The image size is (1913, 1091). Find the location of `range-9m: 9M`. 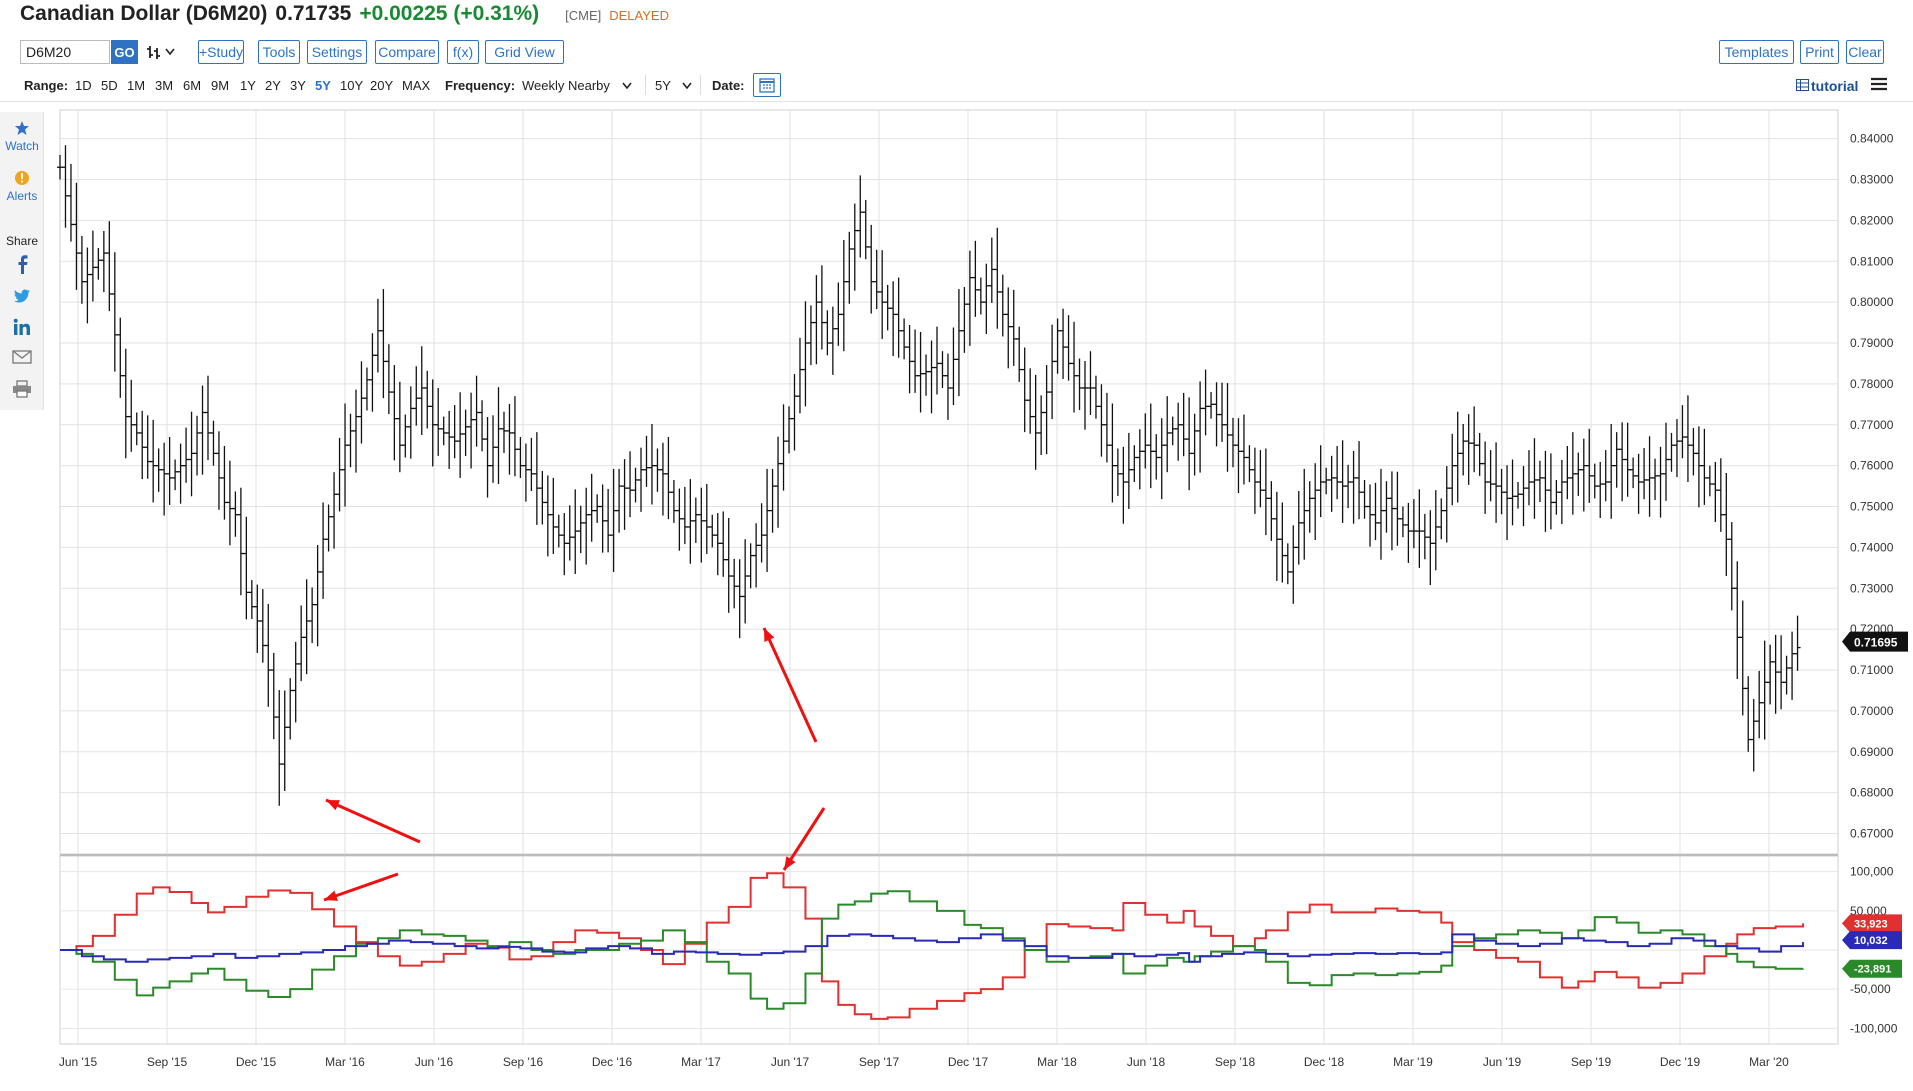

range-9m: 9M is located at coordinates (220, 85).